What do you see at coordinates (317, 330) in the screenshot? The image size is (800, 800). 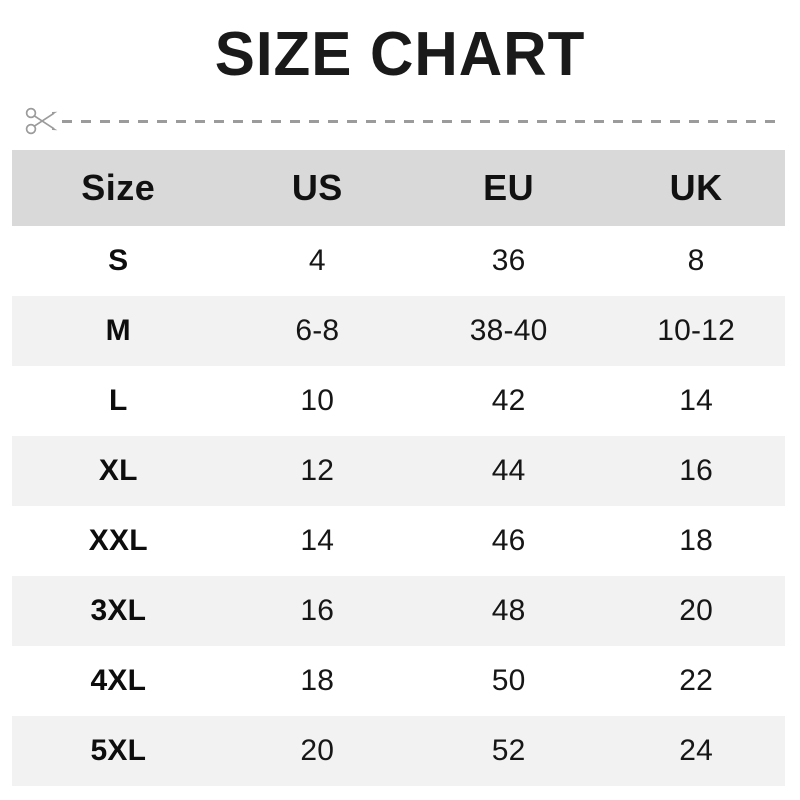 I see `cell-us: 6-8` at bounding box center [317, 330].